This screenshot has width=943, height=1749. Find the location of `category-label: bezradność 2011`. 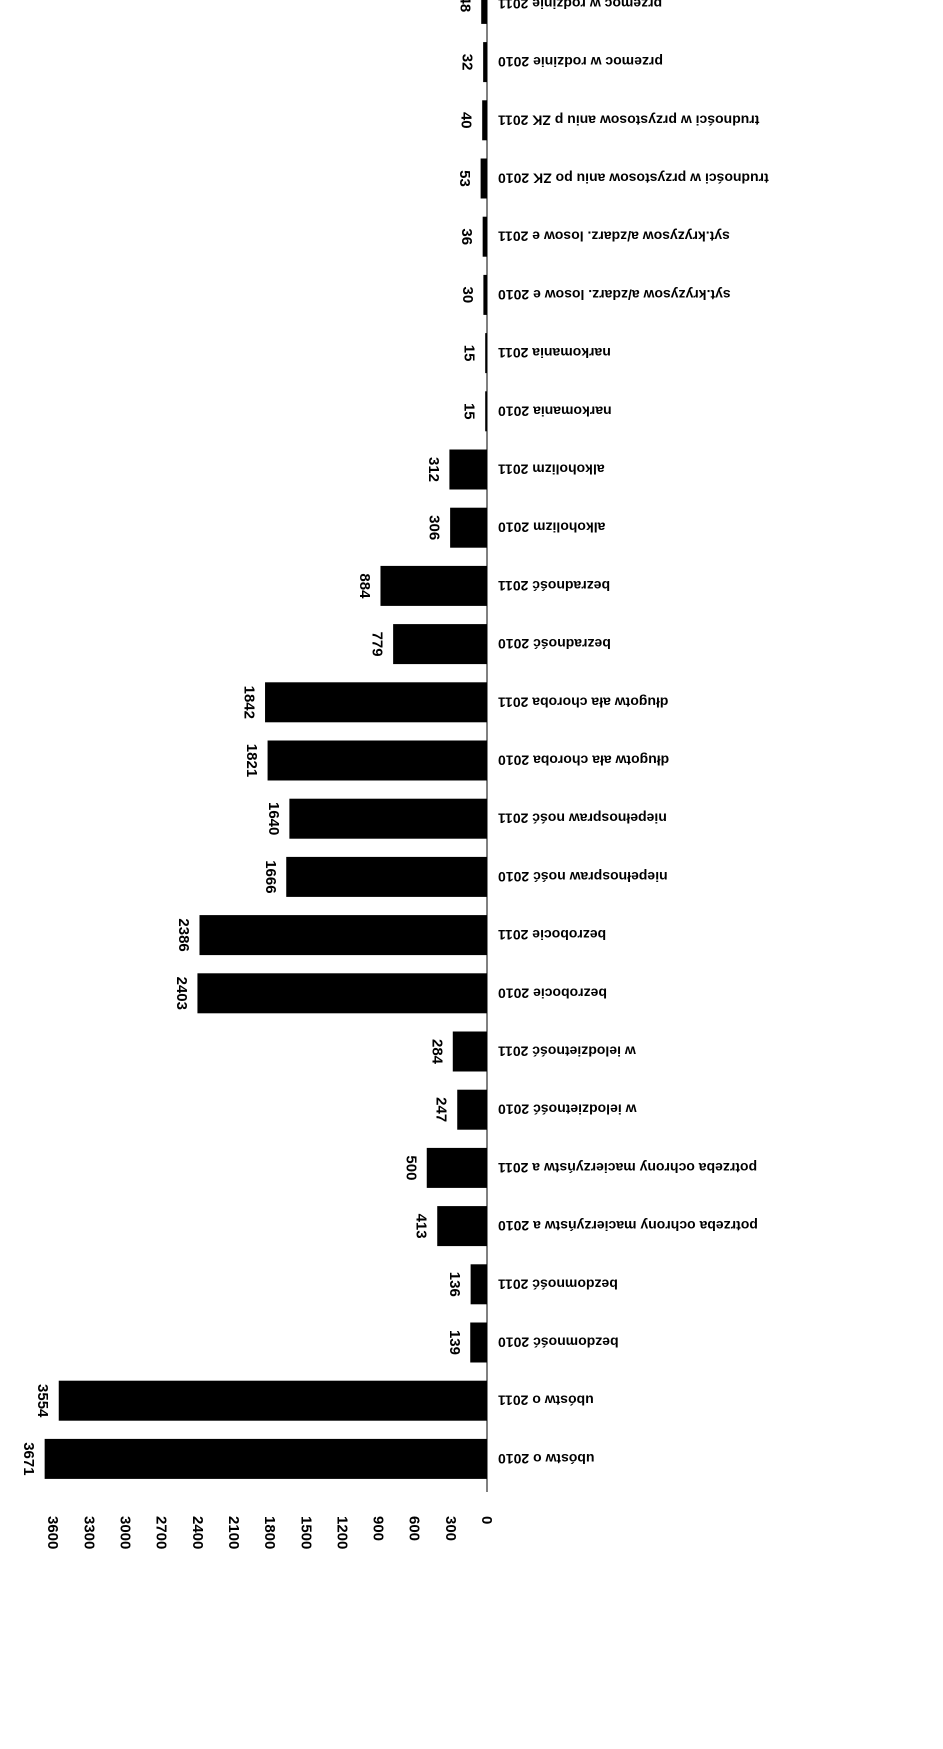

category-label: bezradność 2011 is located at coordinates (554, 586).